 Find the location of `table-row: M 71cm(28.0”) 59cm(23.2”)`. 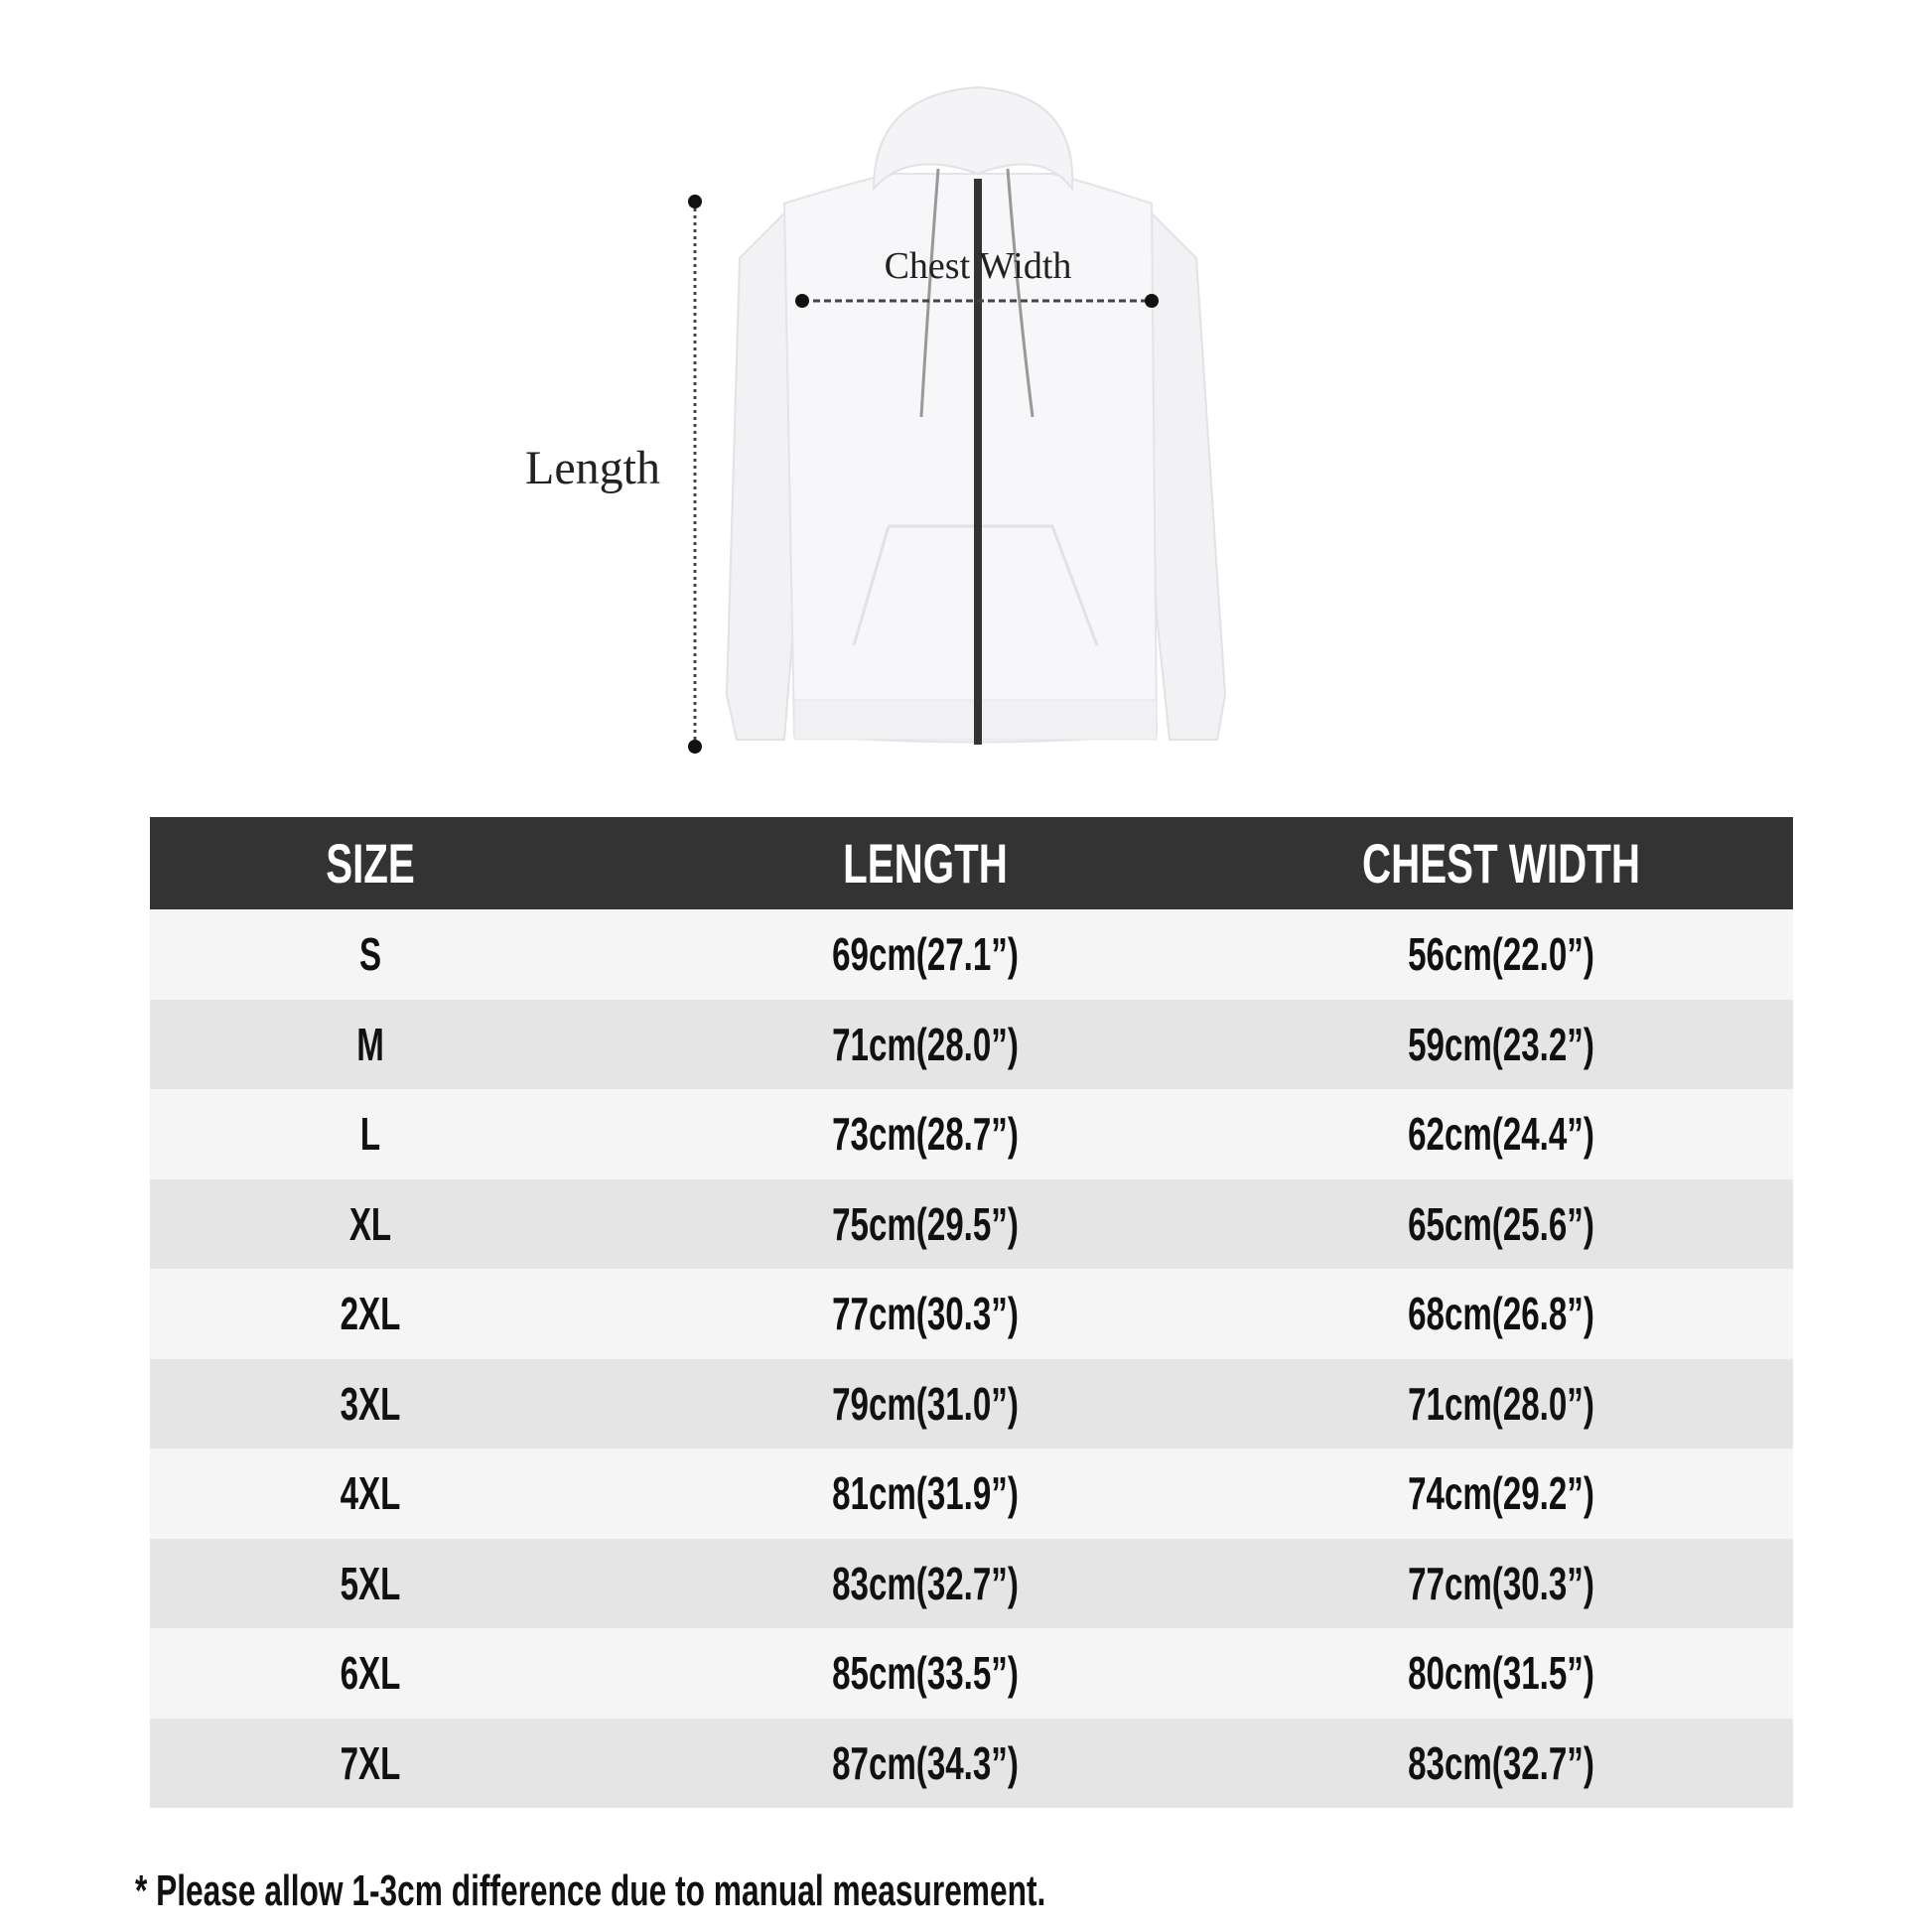

table-row: M 71cm(28.0”) 59cm(23.2”) is located at coordinates (971, 1044).